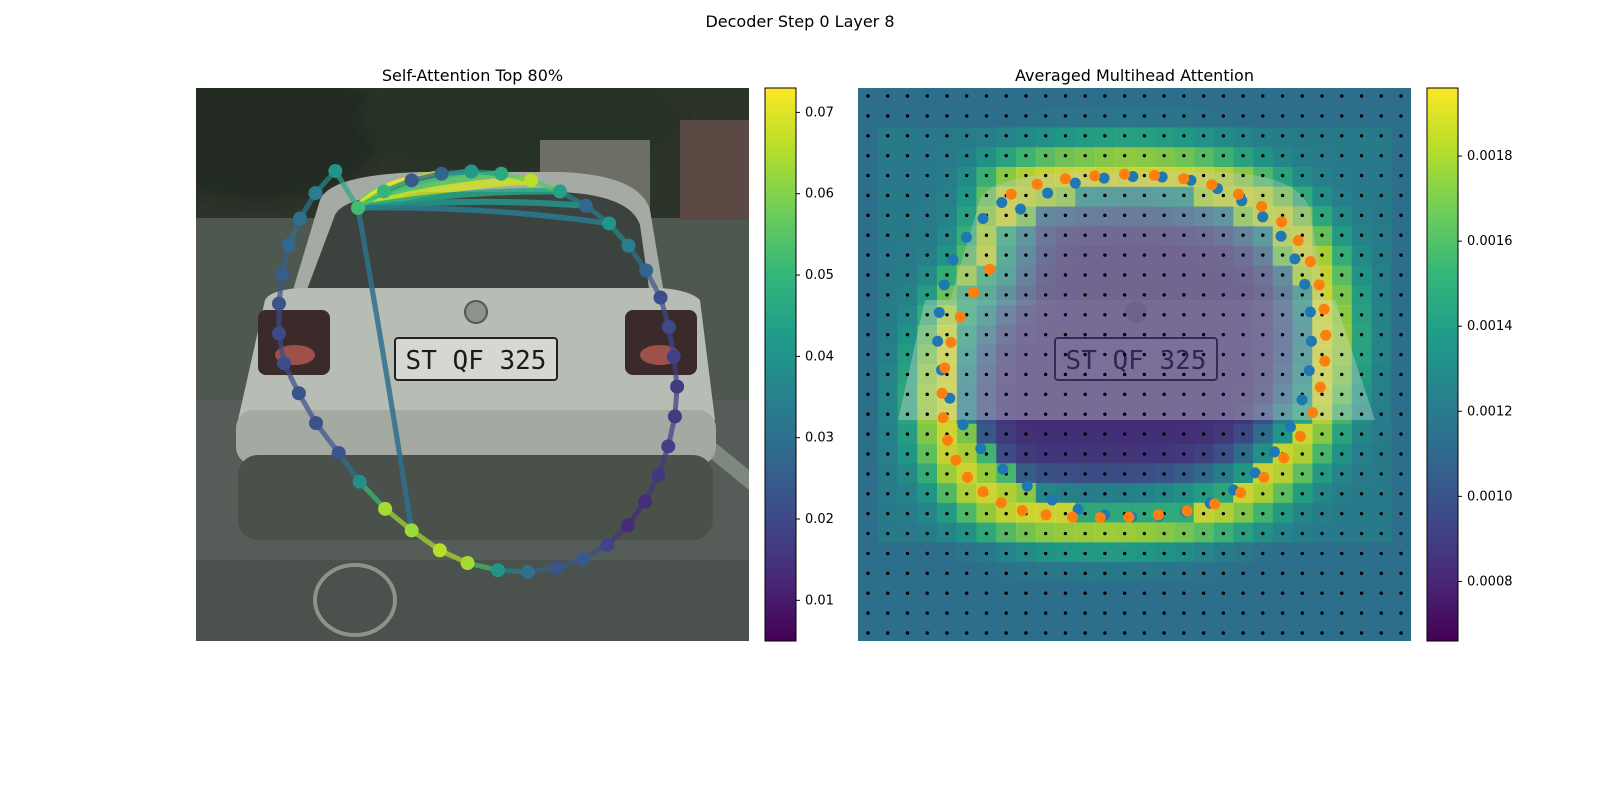 This screenshot has height=800, width=1600. Describe the element at coordinates (819, 112) in the screenshot. I see `colorbar-tick-label: 0.07` at that location.